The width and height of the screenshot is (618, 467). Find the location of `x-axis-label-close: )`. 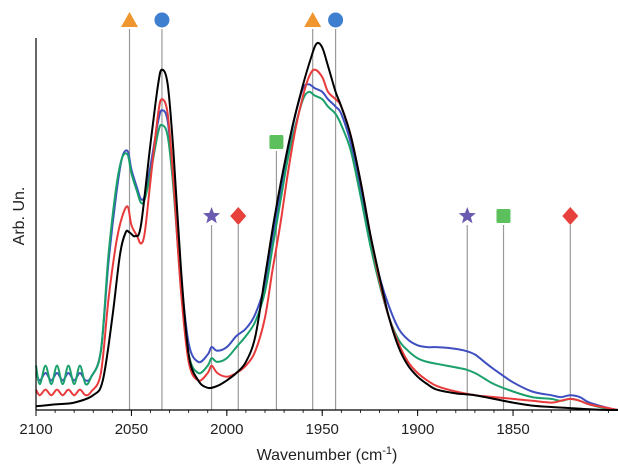

x-axis-label-close: ) is located at coordinates (394, 455).